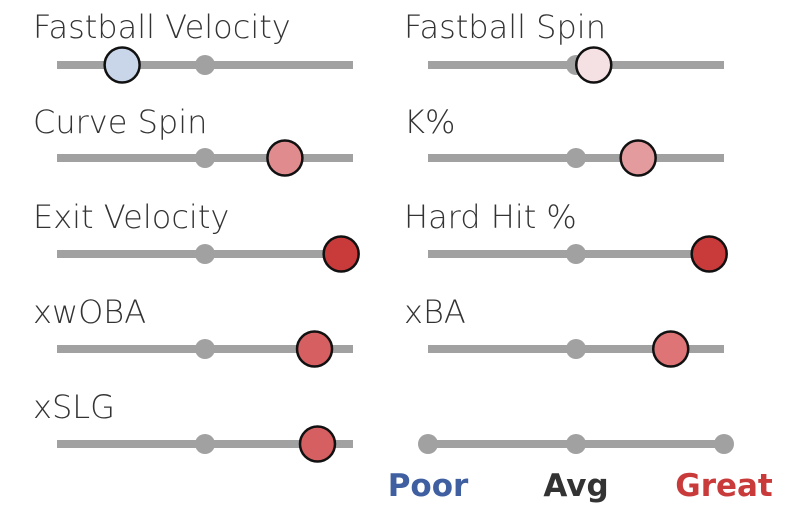 This screenshot has width=790, height=515. Describe the element at coordinates (576, 254) in the screenshot. I see `metric-avg-dot-hard-hit-pct` at that location.